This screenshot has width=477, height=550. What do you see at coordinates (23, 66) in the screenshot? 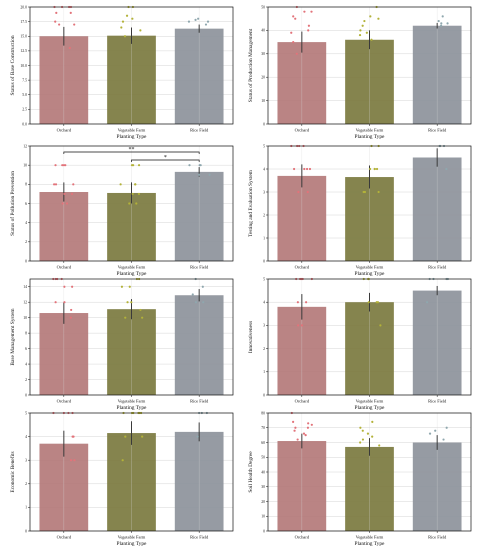
I see `y-tick-label: 10.0` at bounding box center [23, 66].